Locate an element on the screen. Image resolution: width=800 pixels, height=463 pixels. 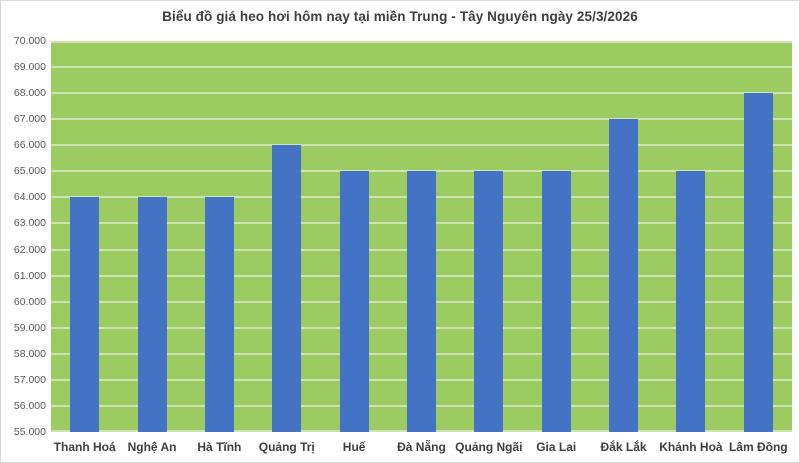
x-tick-label: Gia Lai is located at coordinates (556, 447).